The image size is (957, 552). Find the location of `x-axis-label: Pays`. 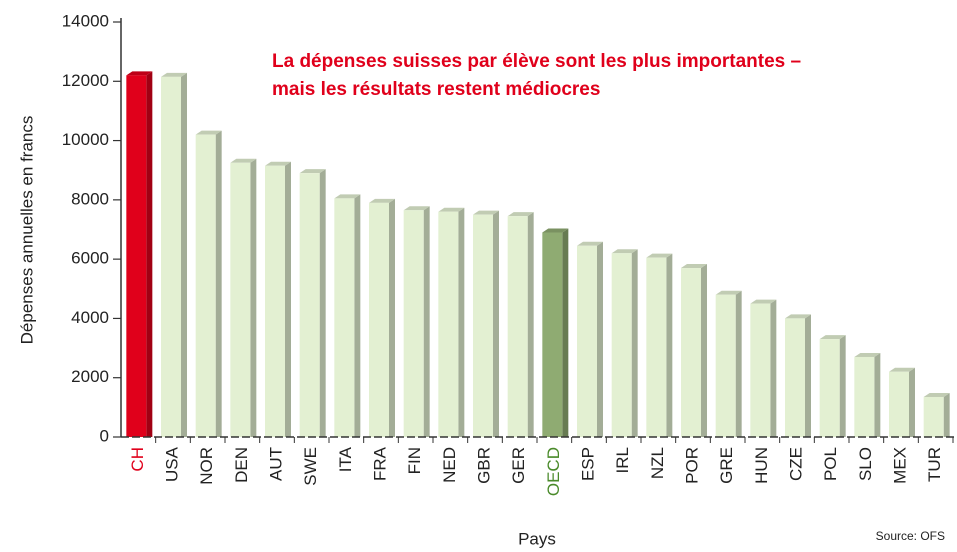

x-axis-label: Pays is located at coordinates (537, 538).